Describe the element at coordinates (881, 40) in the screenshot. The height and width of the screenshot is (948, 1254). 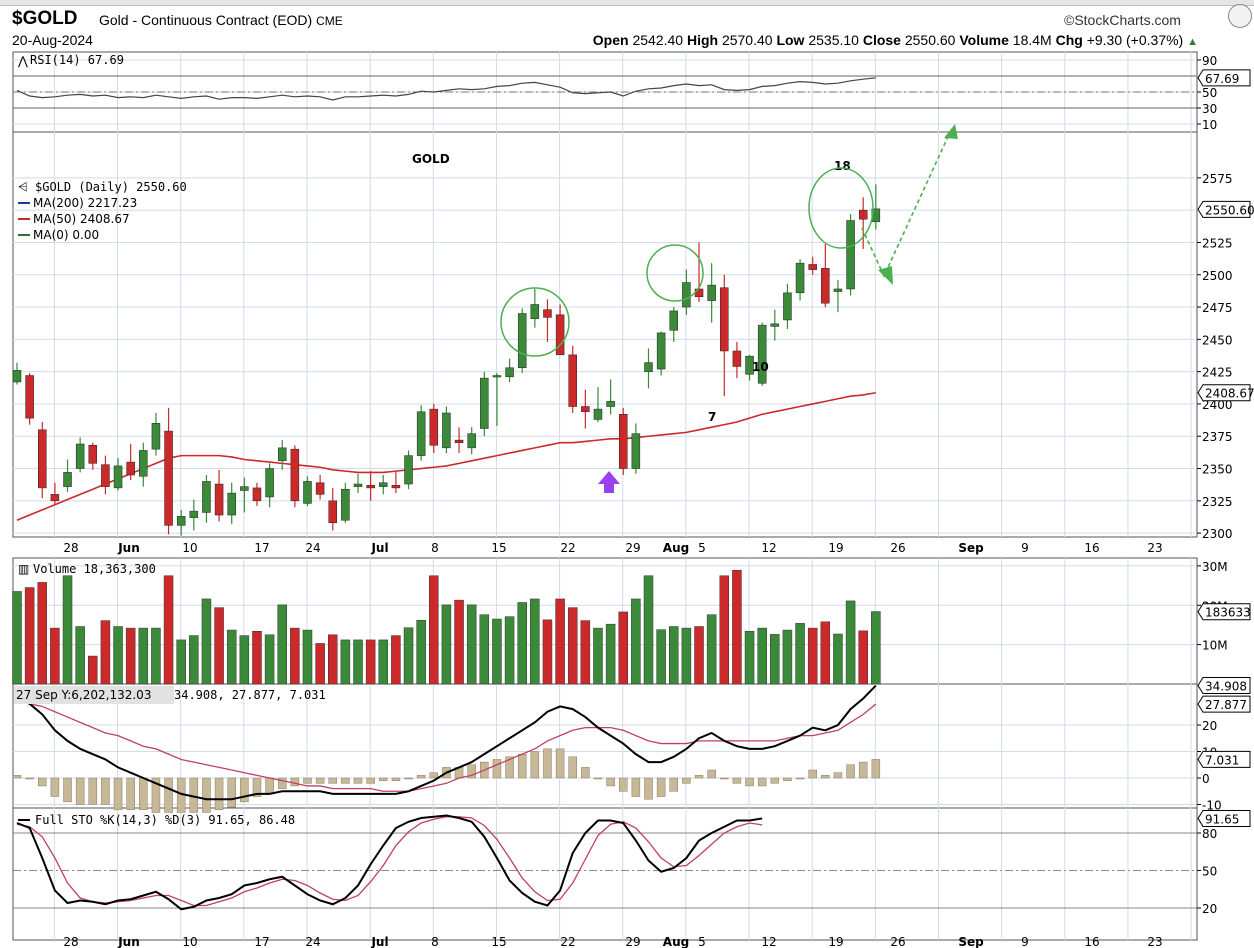
I see `close-label: Close` at that location.